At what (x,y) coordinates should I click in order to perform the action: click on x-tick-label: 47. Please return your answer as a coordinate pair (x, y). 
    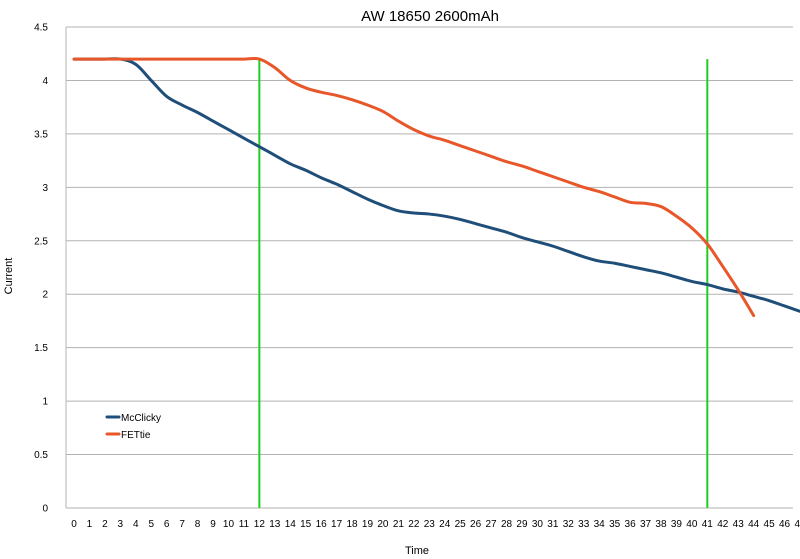
    Looking at the image, I should click on (797, 524).